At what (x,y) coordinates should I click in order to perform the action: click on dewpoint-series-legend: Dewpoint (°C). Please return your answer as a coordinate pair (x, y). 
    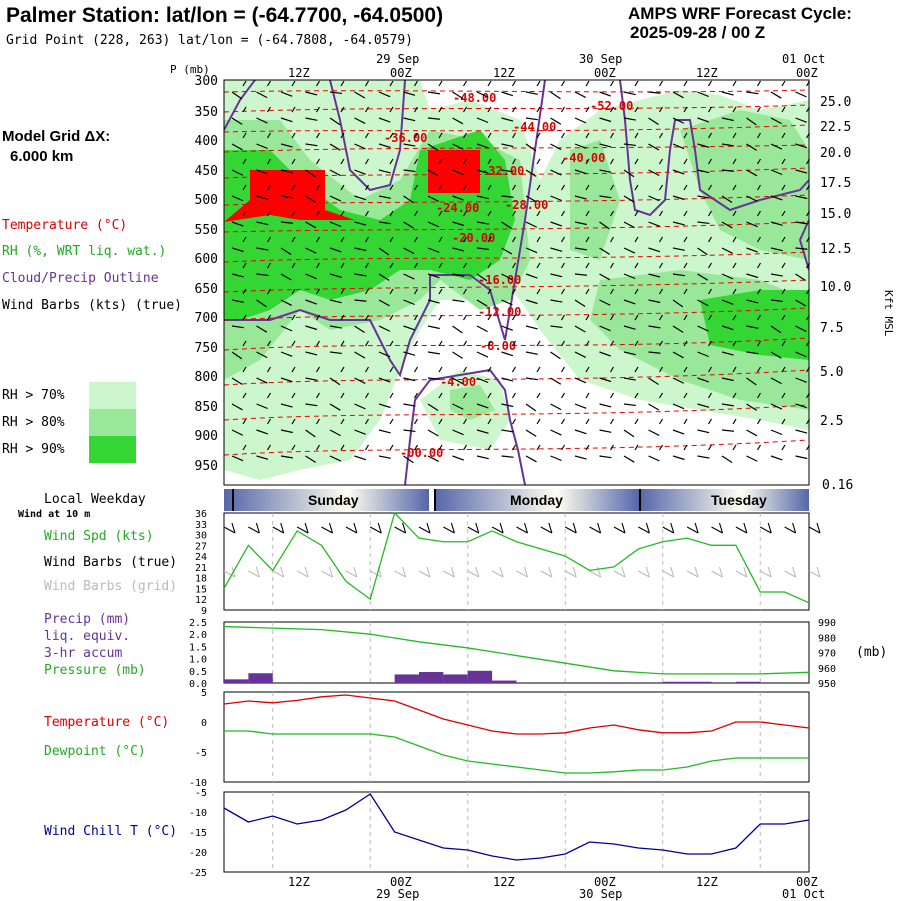
    Looking at the image, I should click on (95, 751).